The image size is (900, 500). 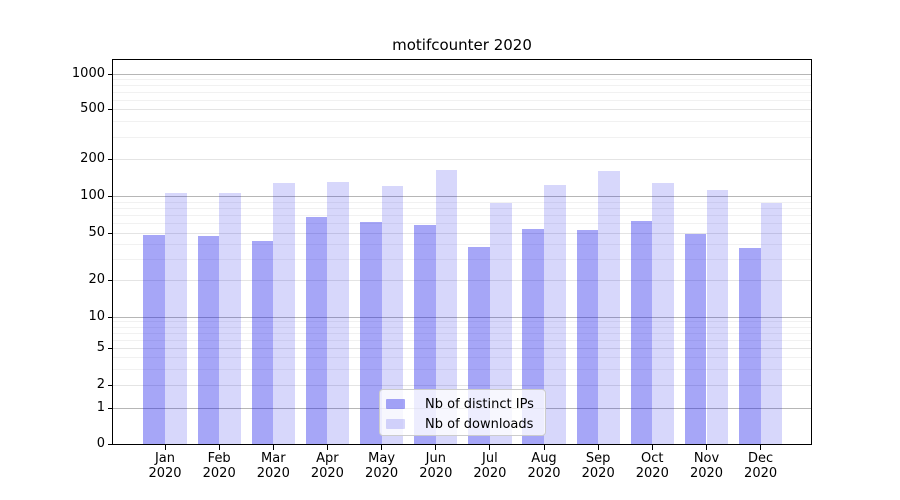 I want to click on bar-distinct-ips-nov, so click(x=695, y=339).